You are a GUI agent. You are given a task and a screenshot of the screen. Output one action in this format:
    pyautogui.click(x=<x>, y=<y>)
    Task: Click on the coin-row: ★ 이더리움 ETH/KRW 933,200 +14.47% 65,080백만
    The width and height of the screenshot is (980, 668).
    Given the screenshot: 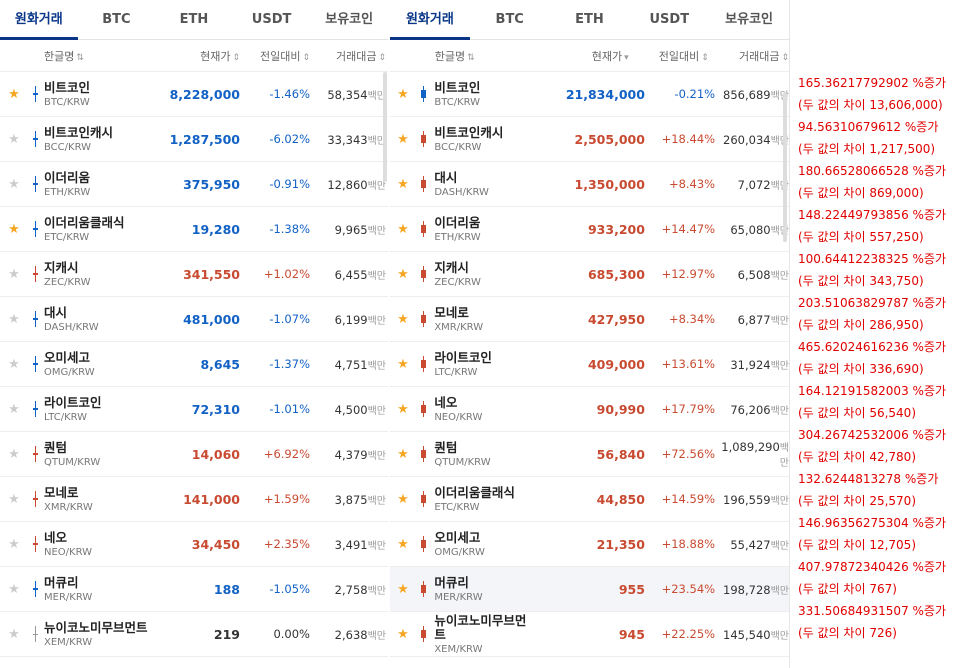 What is the action you would take?
    pyautogui.click(x=589, y=229)
    